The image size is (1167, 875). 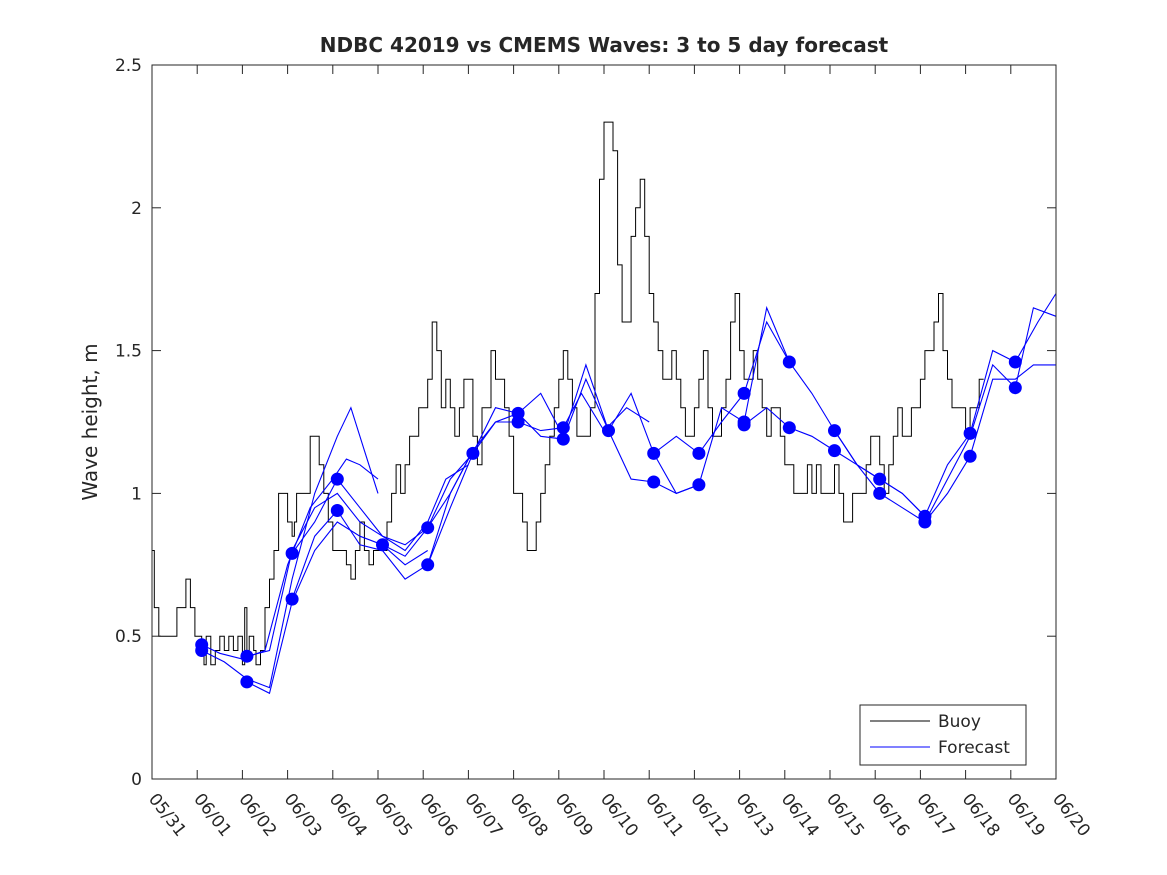 I want to click on x-tick-label: 06/16, so click(x=890, y=815).